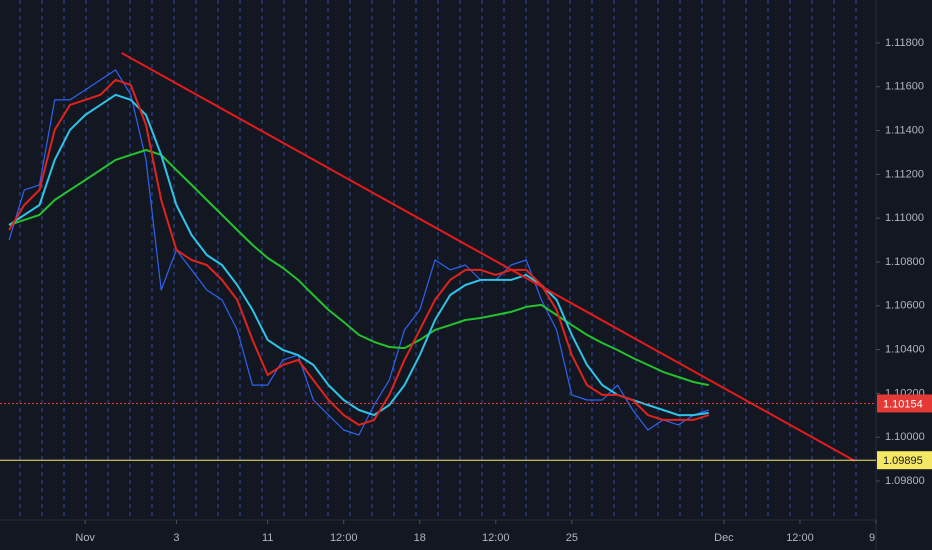 The width and height of the screenshot is (932, 550). Describe the element at coordinates (905, 481) in the screenshot. I see `y-tick-label: 1.09800` at that location.